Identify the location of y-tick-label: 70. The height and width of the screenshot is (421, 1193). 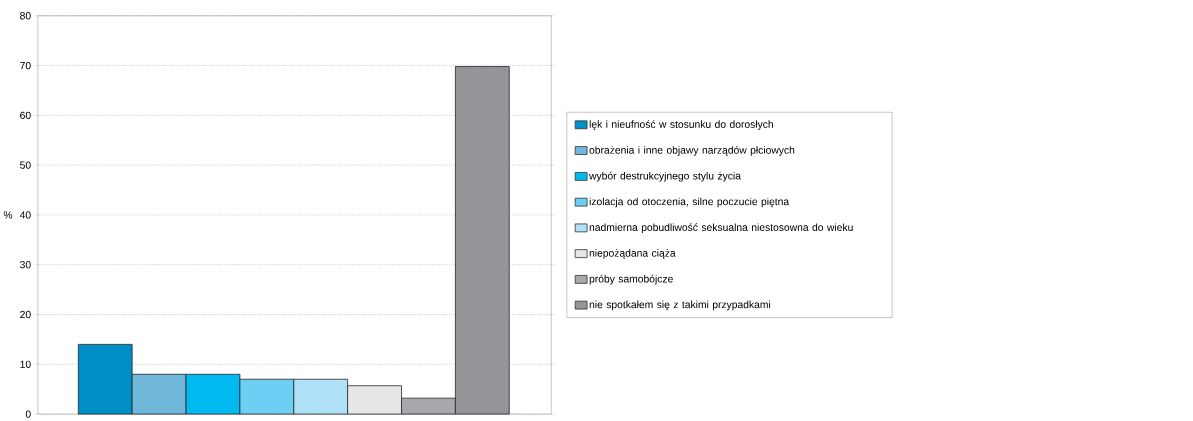
(25, 65).